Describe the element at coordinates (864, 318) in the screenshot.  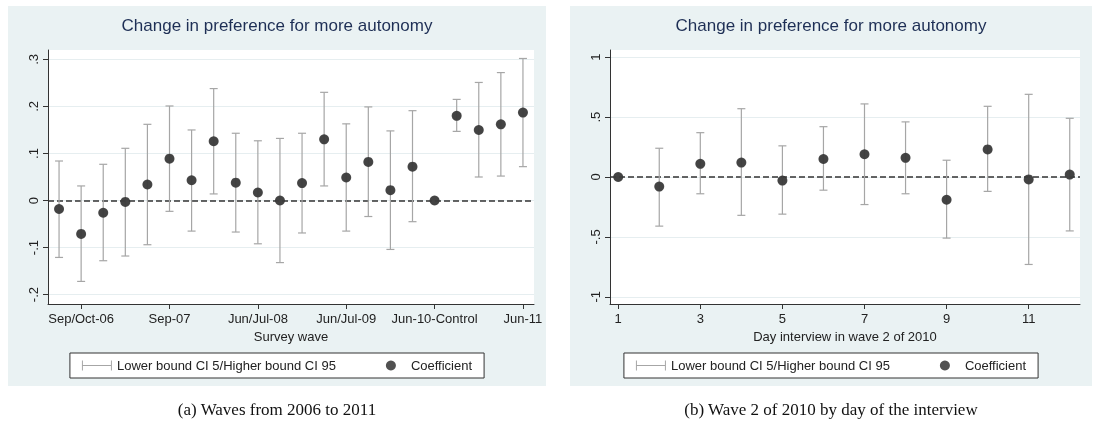
I see `x-tick-label: 7` at that location.